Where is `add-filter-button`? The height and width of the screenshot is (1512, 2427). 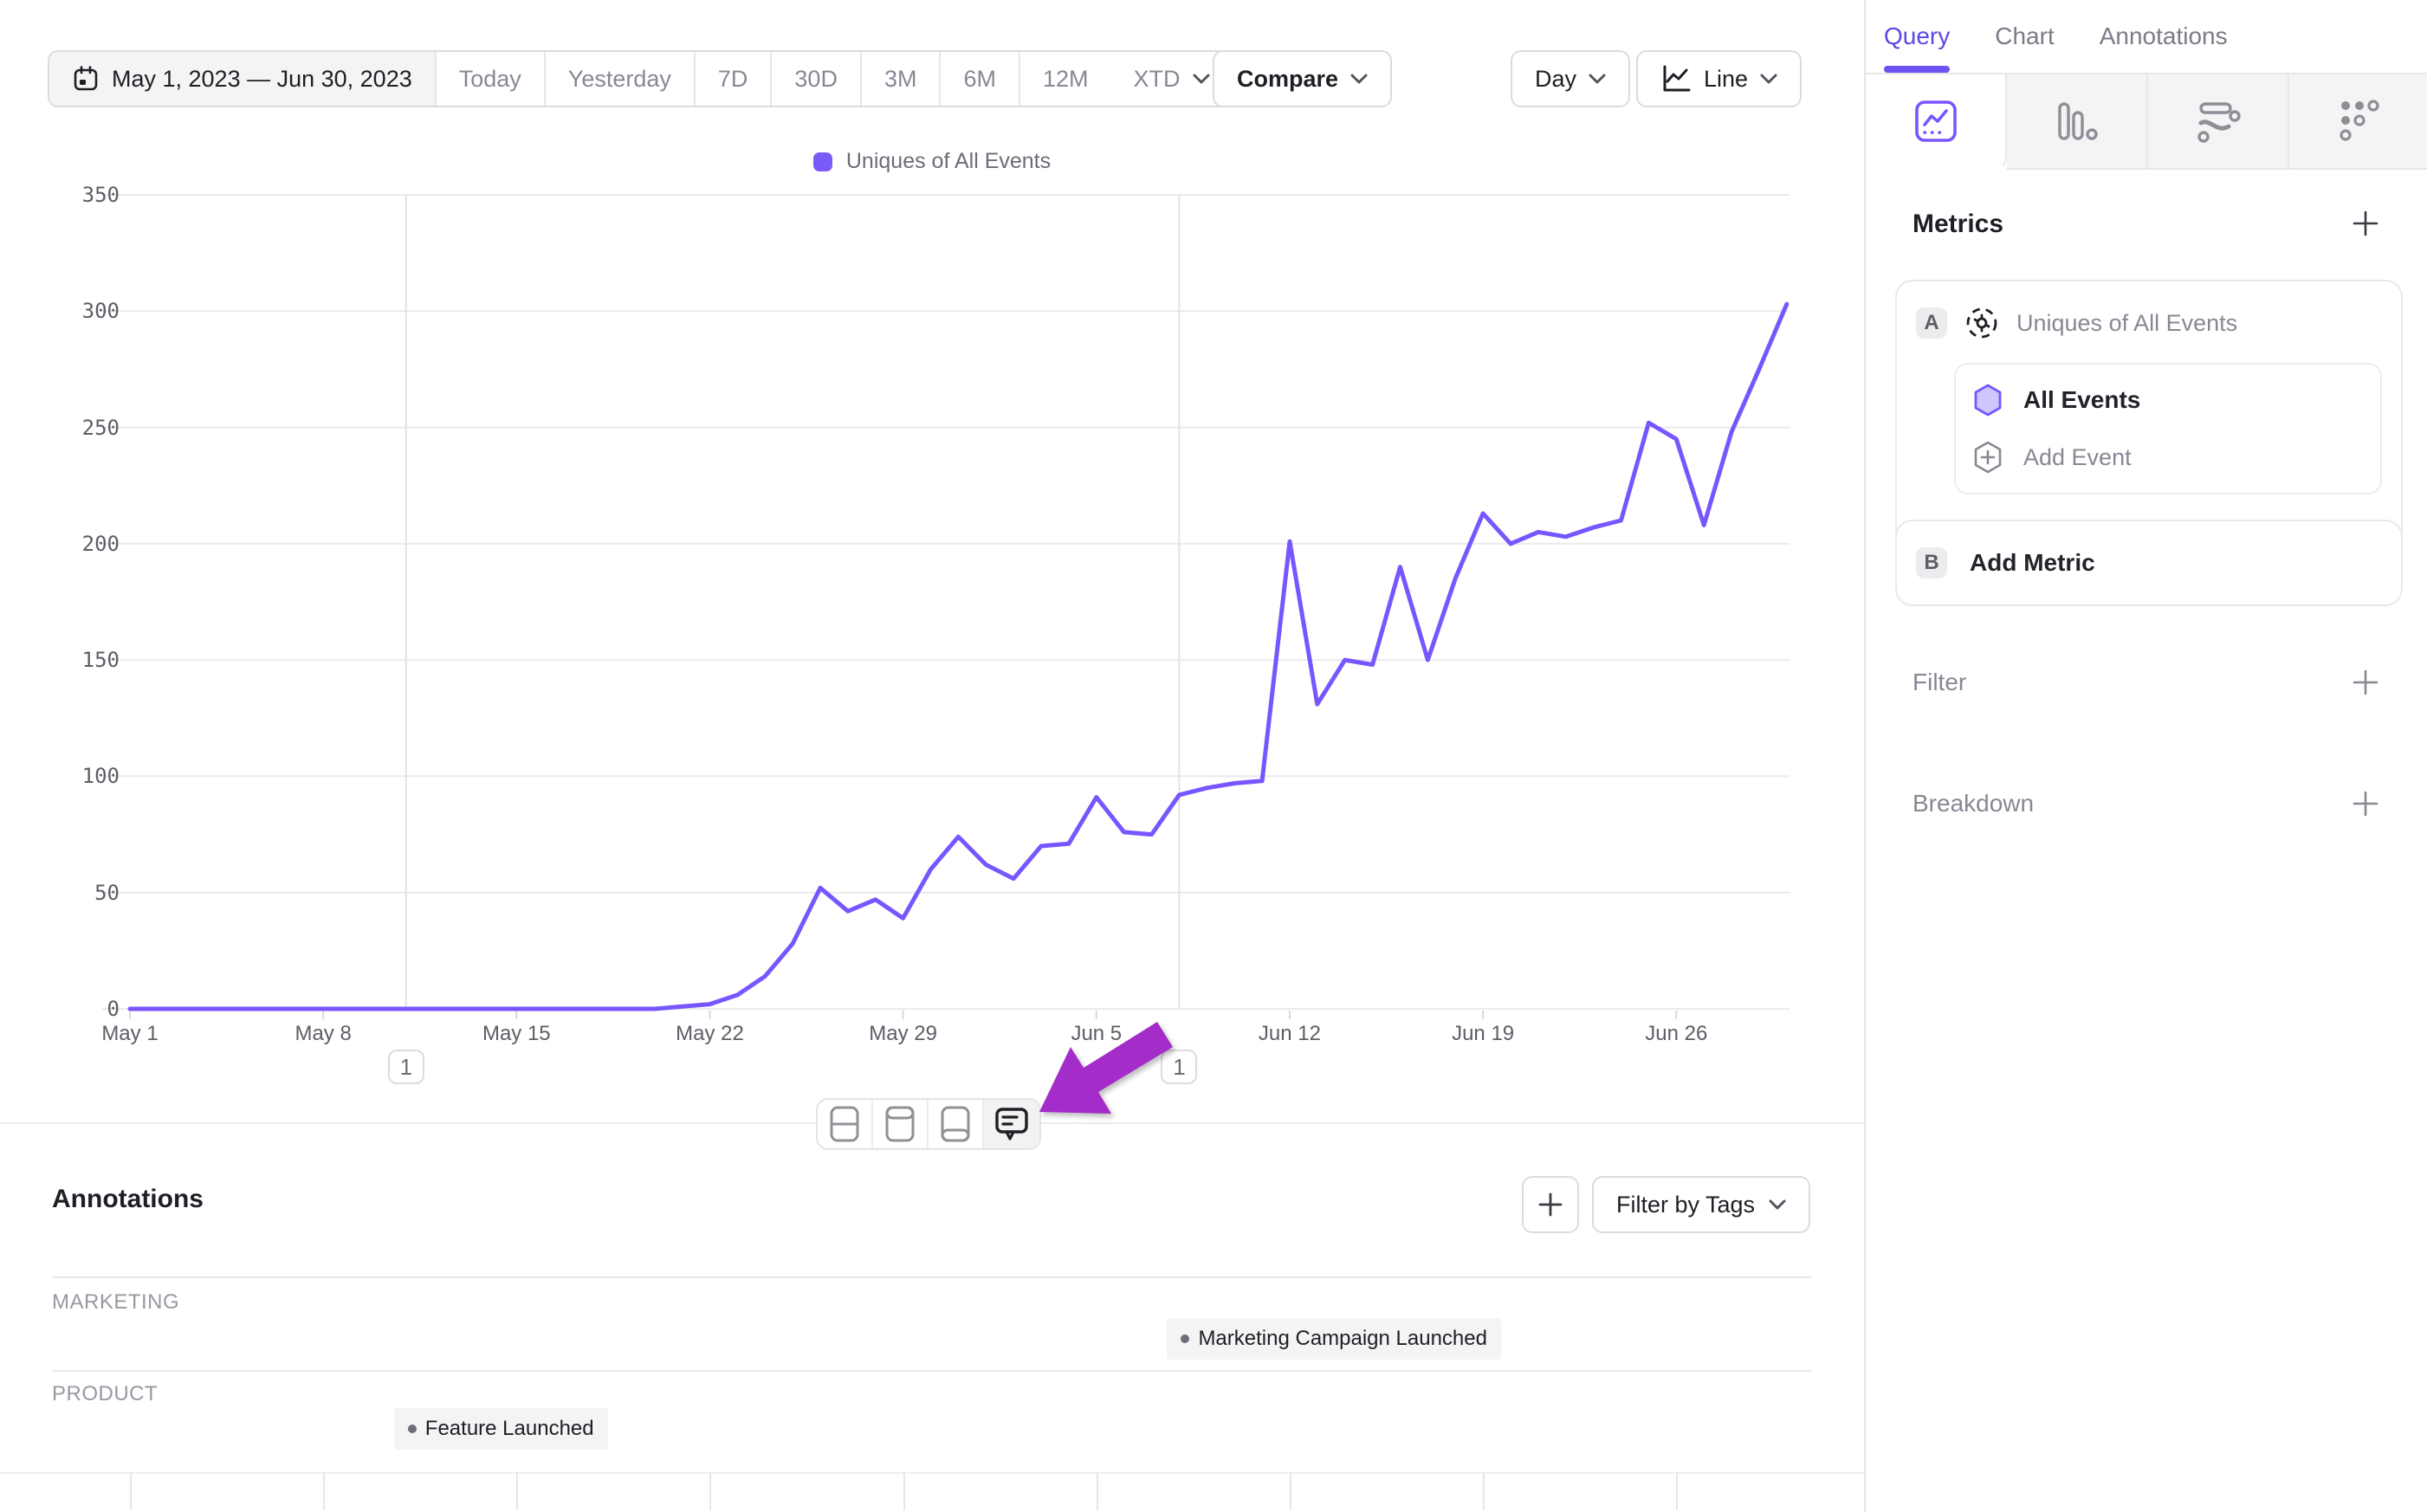
add-filter-button is located at coordinates (2365, 682).